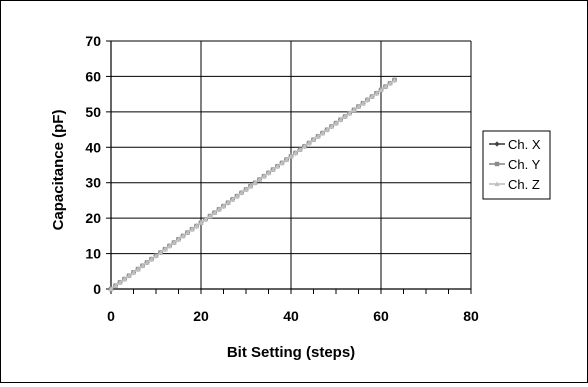 The image size is (588, 387). I want to click on x-tick-label: 80, so click(471, 316).